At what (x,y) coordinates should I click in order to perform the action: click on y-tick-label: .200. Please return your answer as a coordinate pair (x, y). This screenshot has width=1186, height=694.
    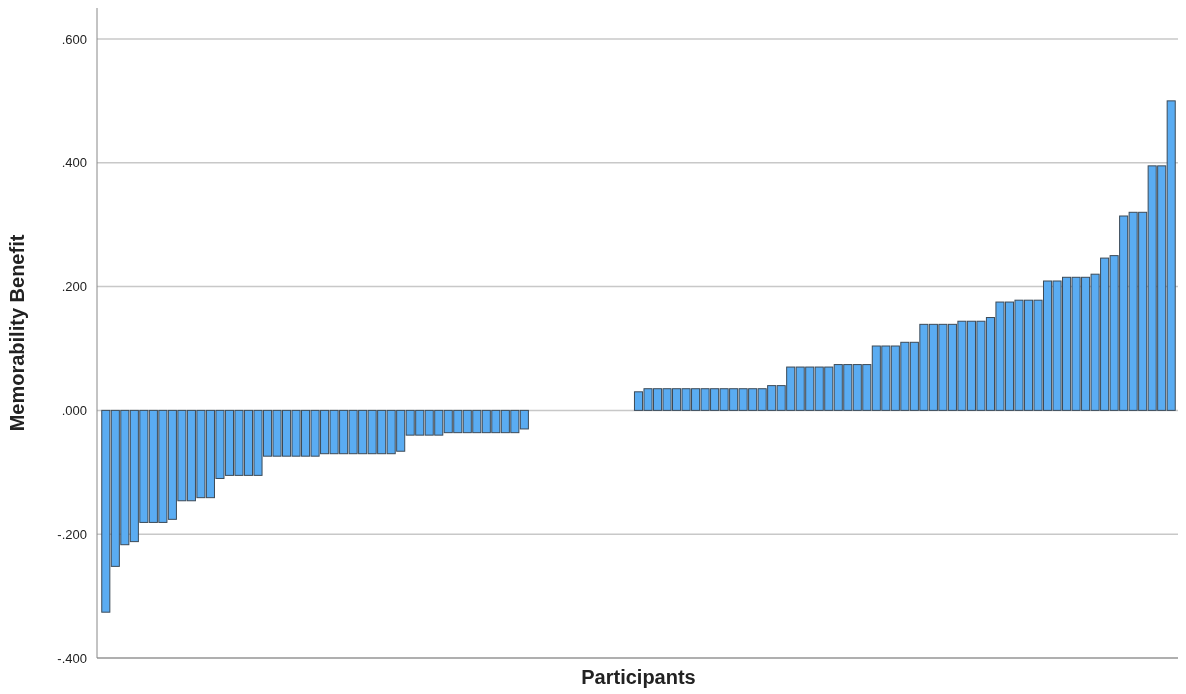
    Looking at the image, I should click on (74, 287).